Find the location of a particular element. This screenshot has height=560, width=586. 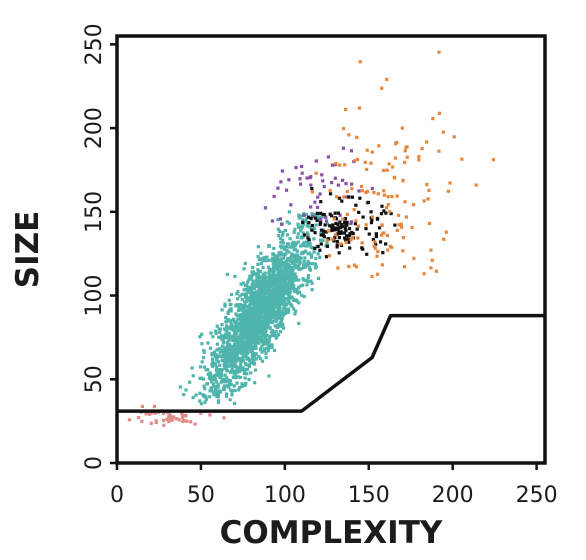

x-tick-label: 100 is located at coordinates (285, 495).